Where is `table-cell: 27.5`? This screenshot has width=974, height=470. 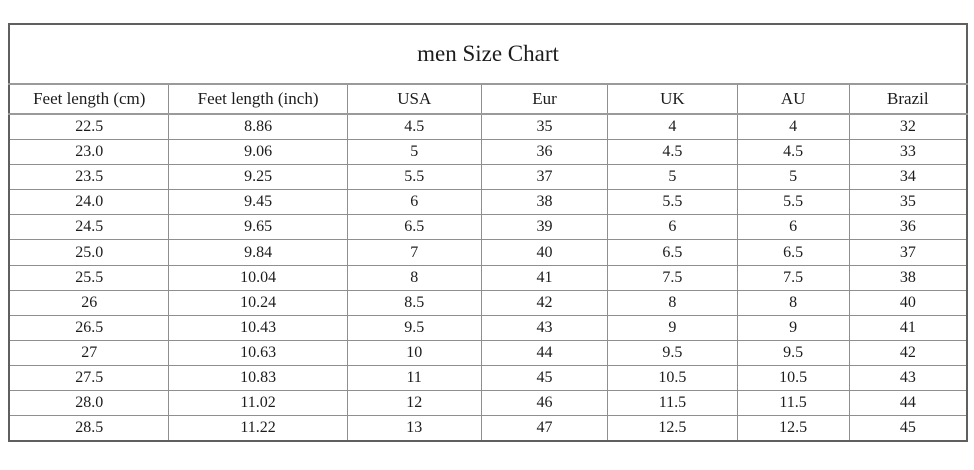
table-cell: 27.5 is located at coordinates (89, 378).